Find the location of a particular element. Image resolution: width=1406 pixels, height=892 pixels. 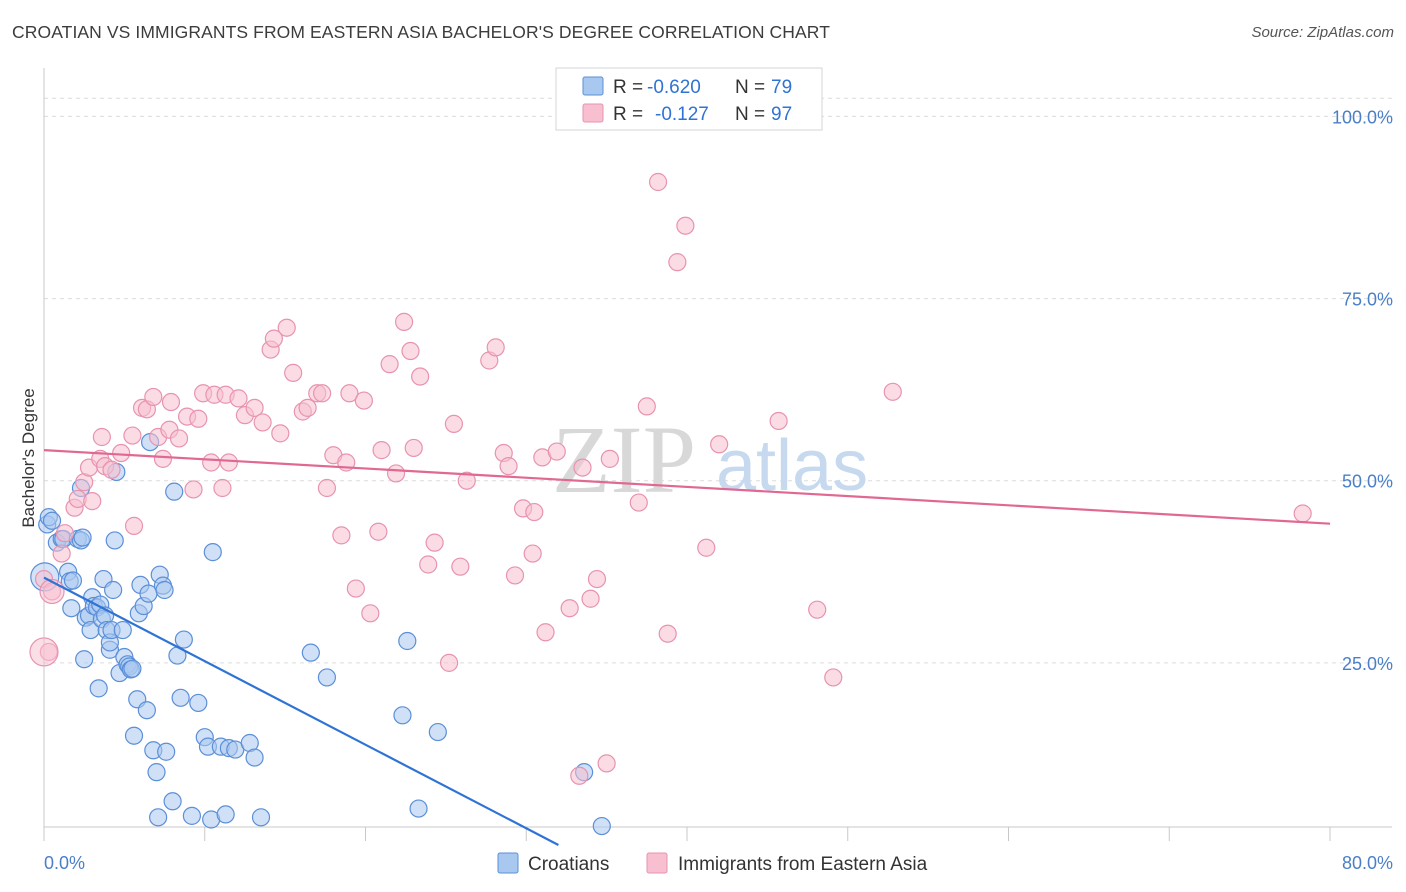

bottom-legend-swatch-croatians is located at coordinates (508, 863).